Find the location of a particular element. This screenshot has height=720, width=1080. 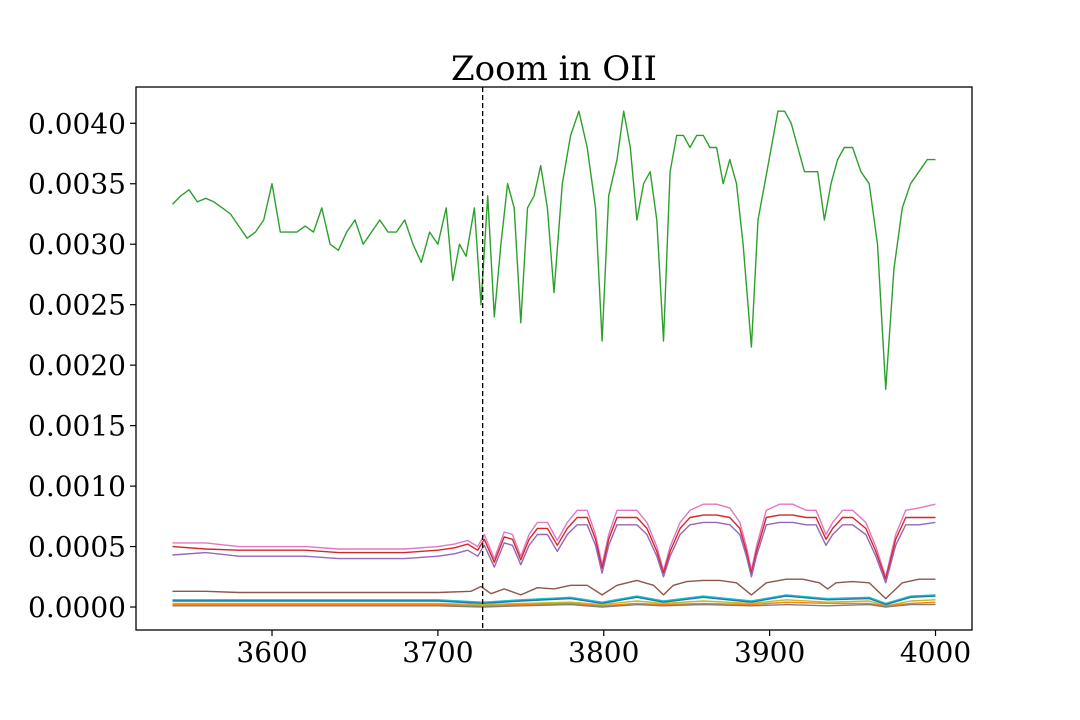

y-tick-label: 0.0010 is located at coordinates (77, 486).